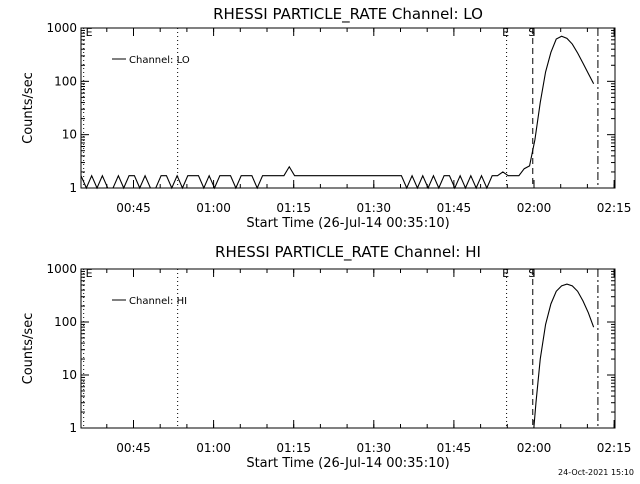 This screenshot has width=640, height=484. I want to click on chart-title: RHESSI PARTICLE_RATE Channel: HI, so click(348, 252).